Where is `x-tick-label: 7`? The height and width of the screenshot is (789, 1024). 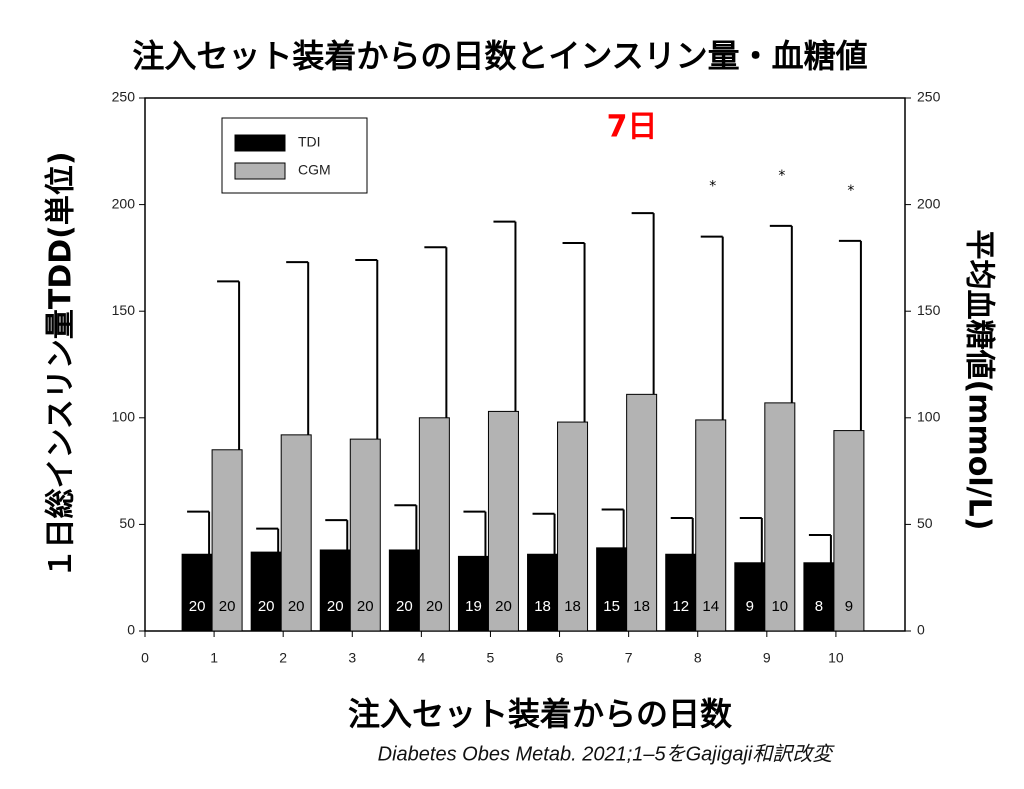 x-tick-label: 7 is located at coordinates (629, 658).